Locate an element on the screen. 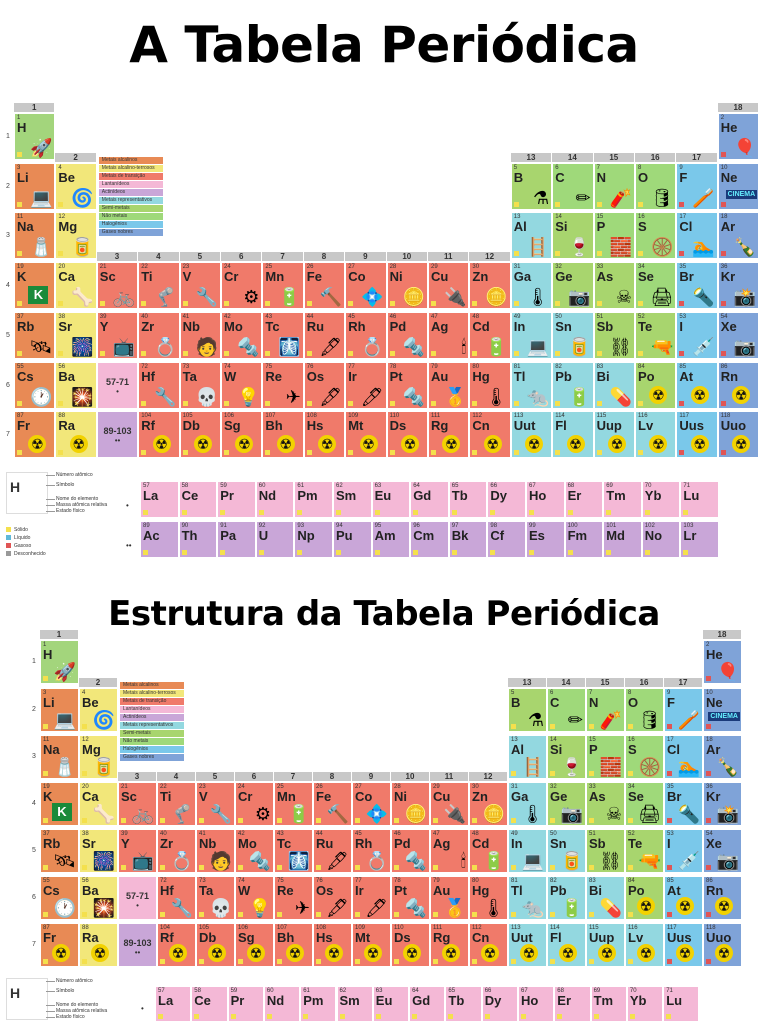 This screenshot has width=768, height=1024. element-ac: 89 Ac is located at coordinates (159, 539).